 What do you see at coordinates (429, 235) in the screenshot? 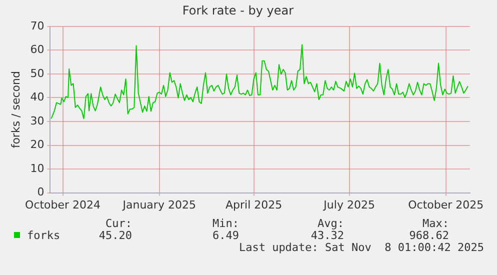
I see `text: 968.62` at bounding box center [429, 235].